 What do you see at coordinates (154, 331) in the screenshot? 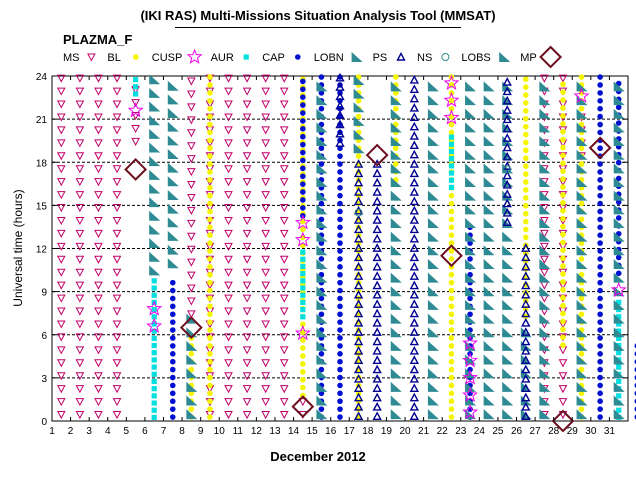
I see `point-aur` at bounding box center [154, 331].